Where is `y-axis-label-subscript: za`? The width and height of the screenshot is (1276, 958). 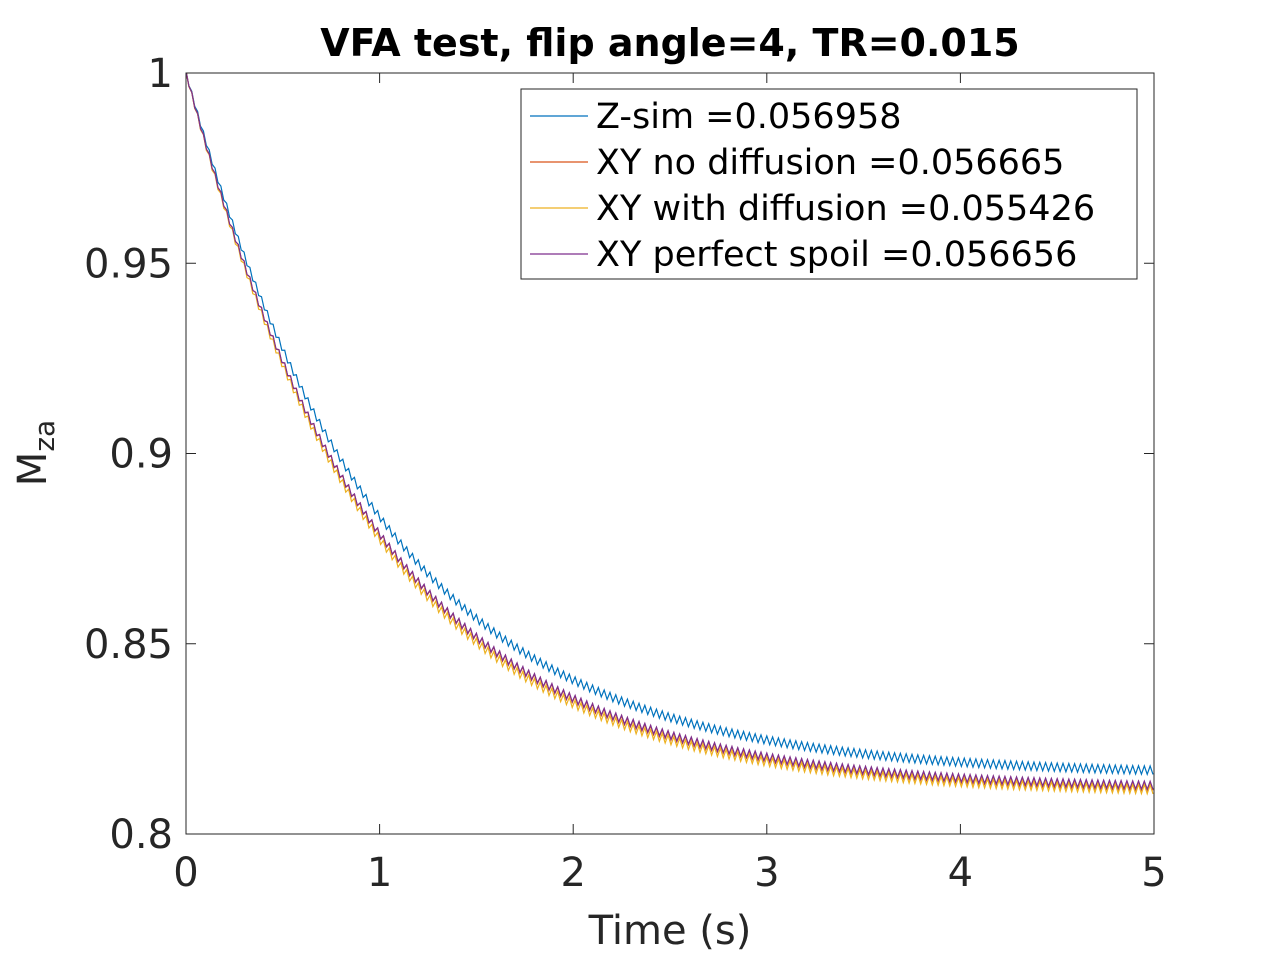 y-axis-label-subscript: za is located at coordinates (44, 436).